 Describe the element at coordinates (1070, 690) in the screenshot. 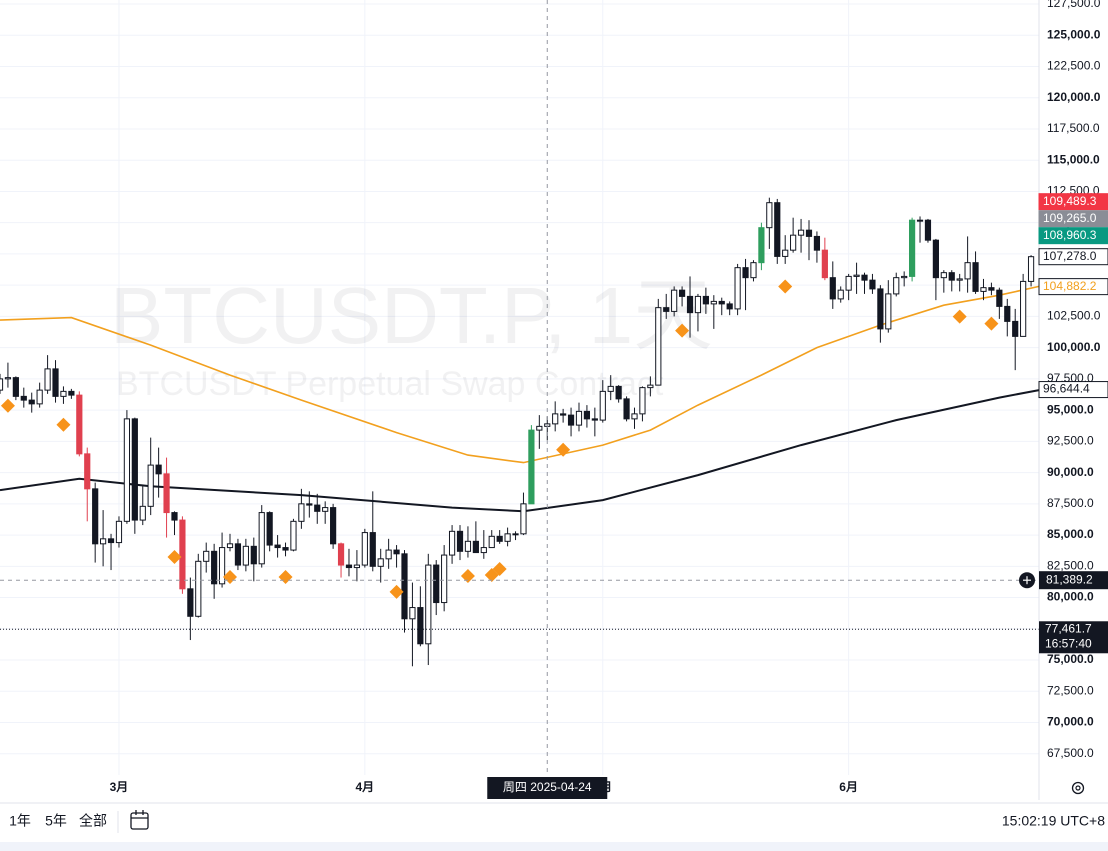

I see `y-tick-label: 72,500.0` at that location.